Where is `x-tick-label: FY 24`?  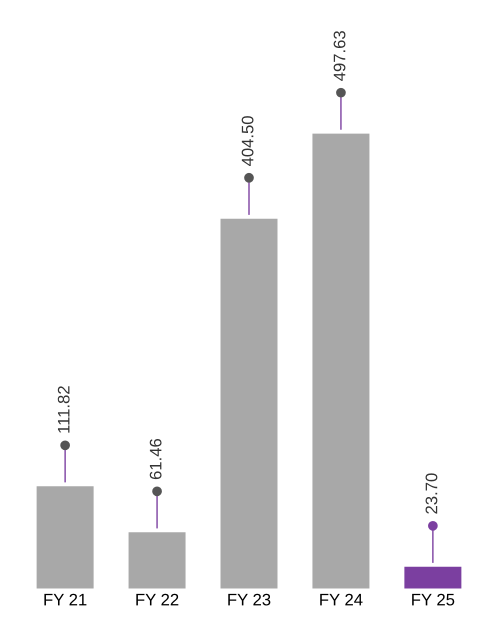 x-tick-label: FY 24 is located at coordinates (341, 600).